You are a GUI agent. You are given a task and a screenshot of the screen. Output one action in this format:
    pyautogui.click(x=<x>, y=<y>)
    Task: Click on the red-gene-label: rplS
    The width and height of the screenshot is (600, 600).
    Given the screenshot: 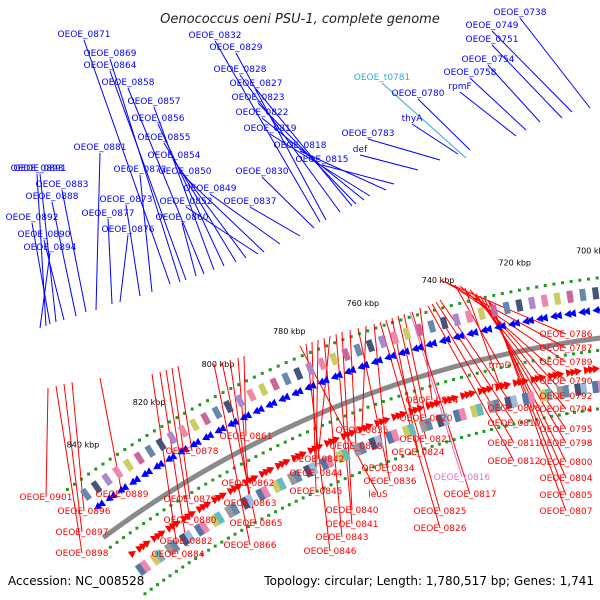 What is the action you would take?
    pyautogui.click(x=500, y=387)
    